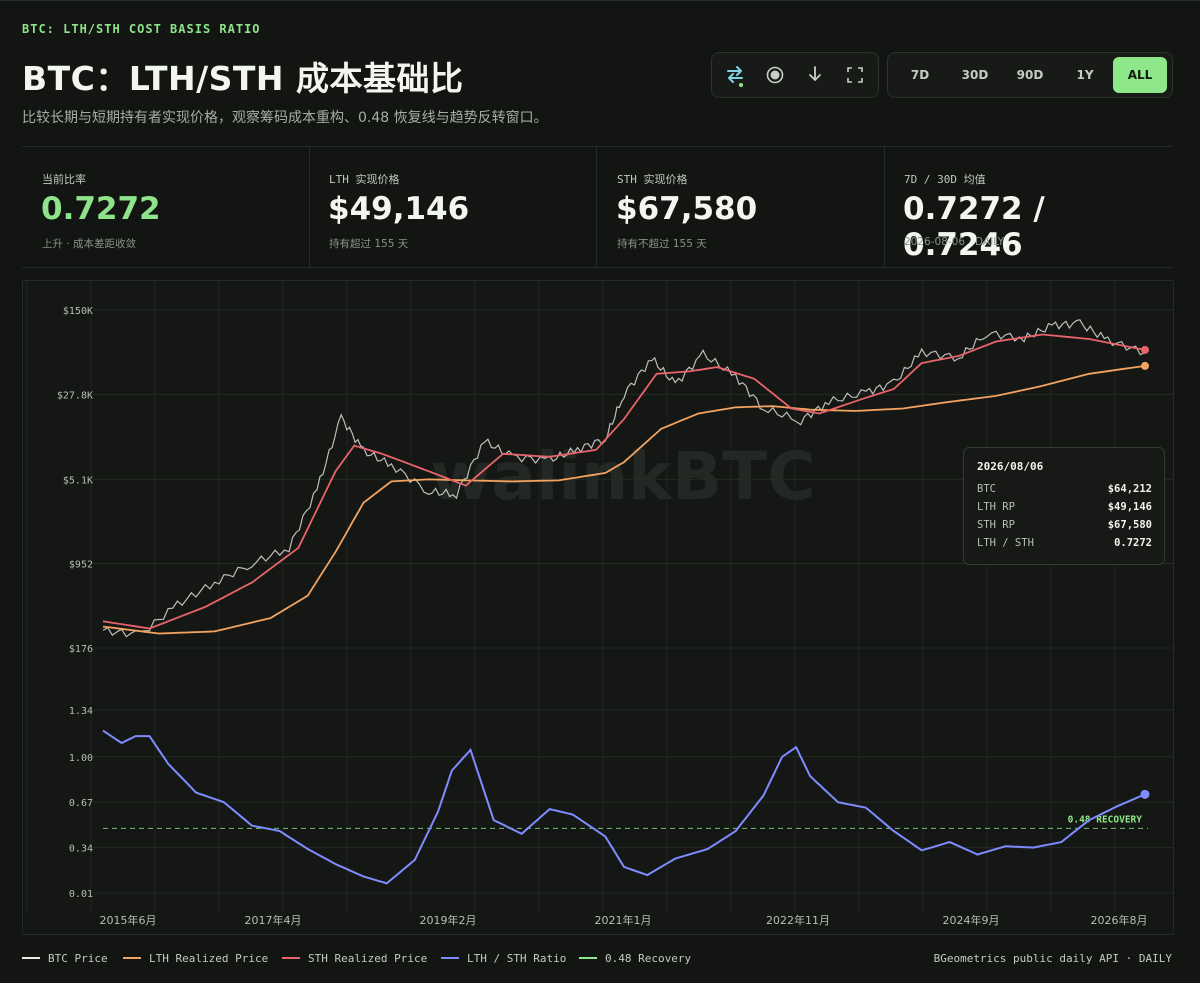  I want to click on stat-value: 0.7272, so click(101, 209).